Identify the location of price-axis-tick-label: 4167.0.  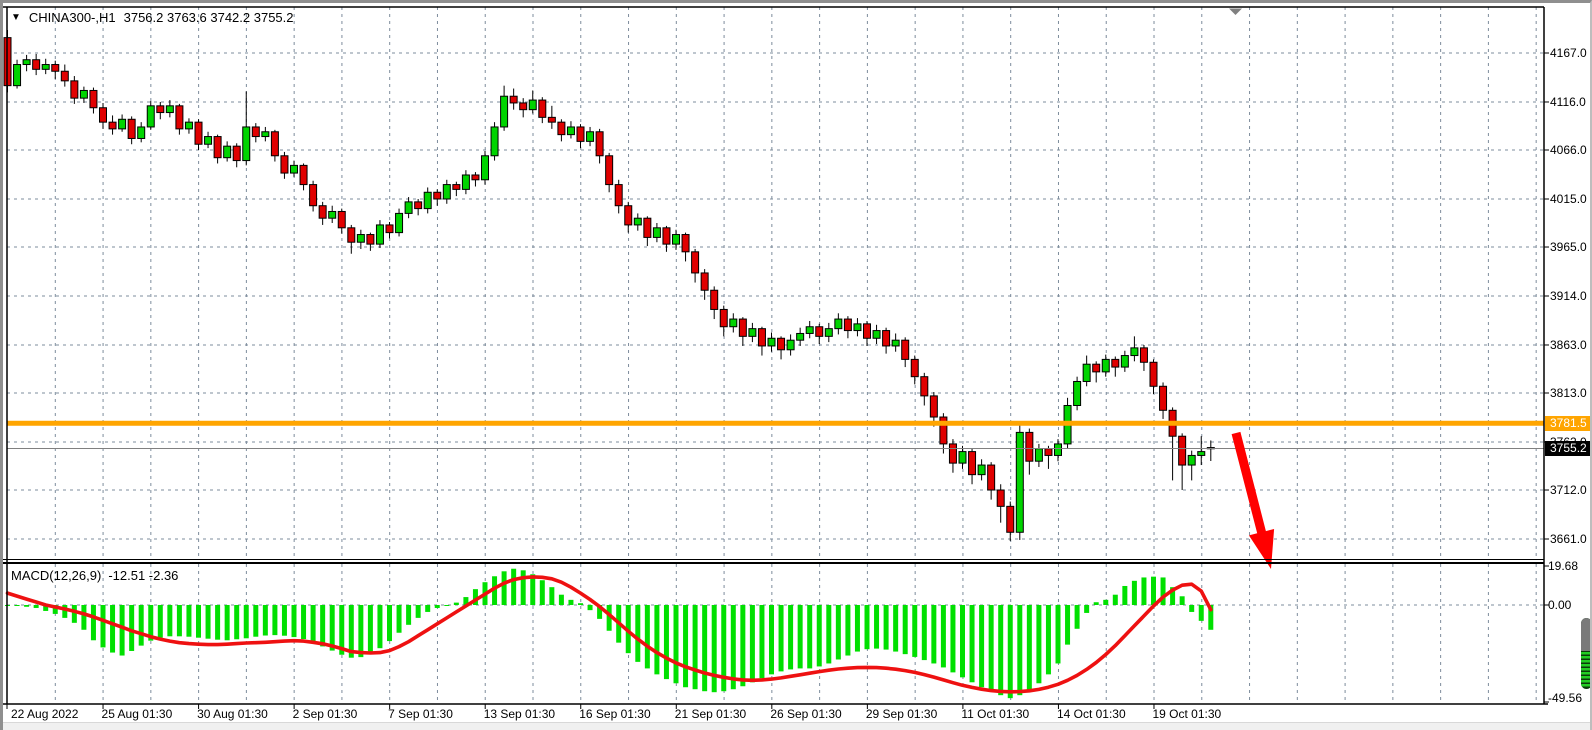
(1568, 53).